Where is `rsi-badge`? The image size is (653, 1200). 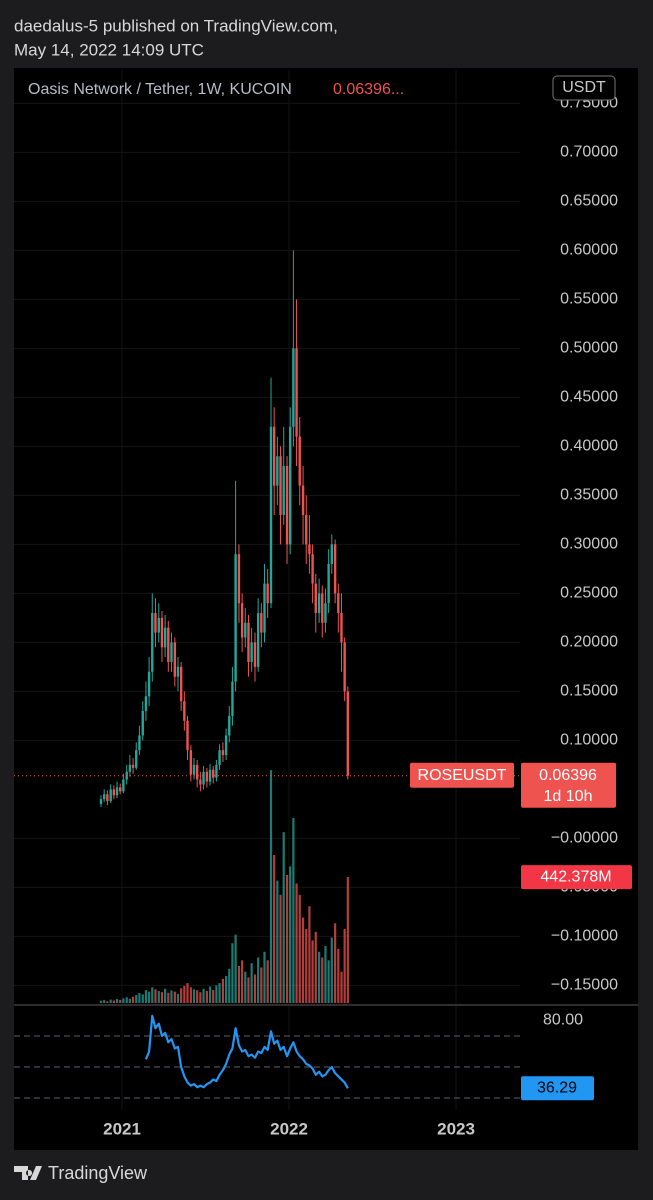 rsi-badge is located at coordinates (557, 1088).